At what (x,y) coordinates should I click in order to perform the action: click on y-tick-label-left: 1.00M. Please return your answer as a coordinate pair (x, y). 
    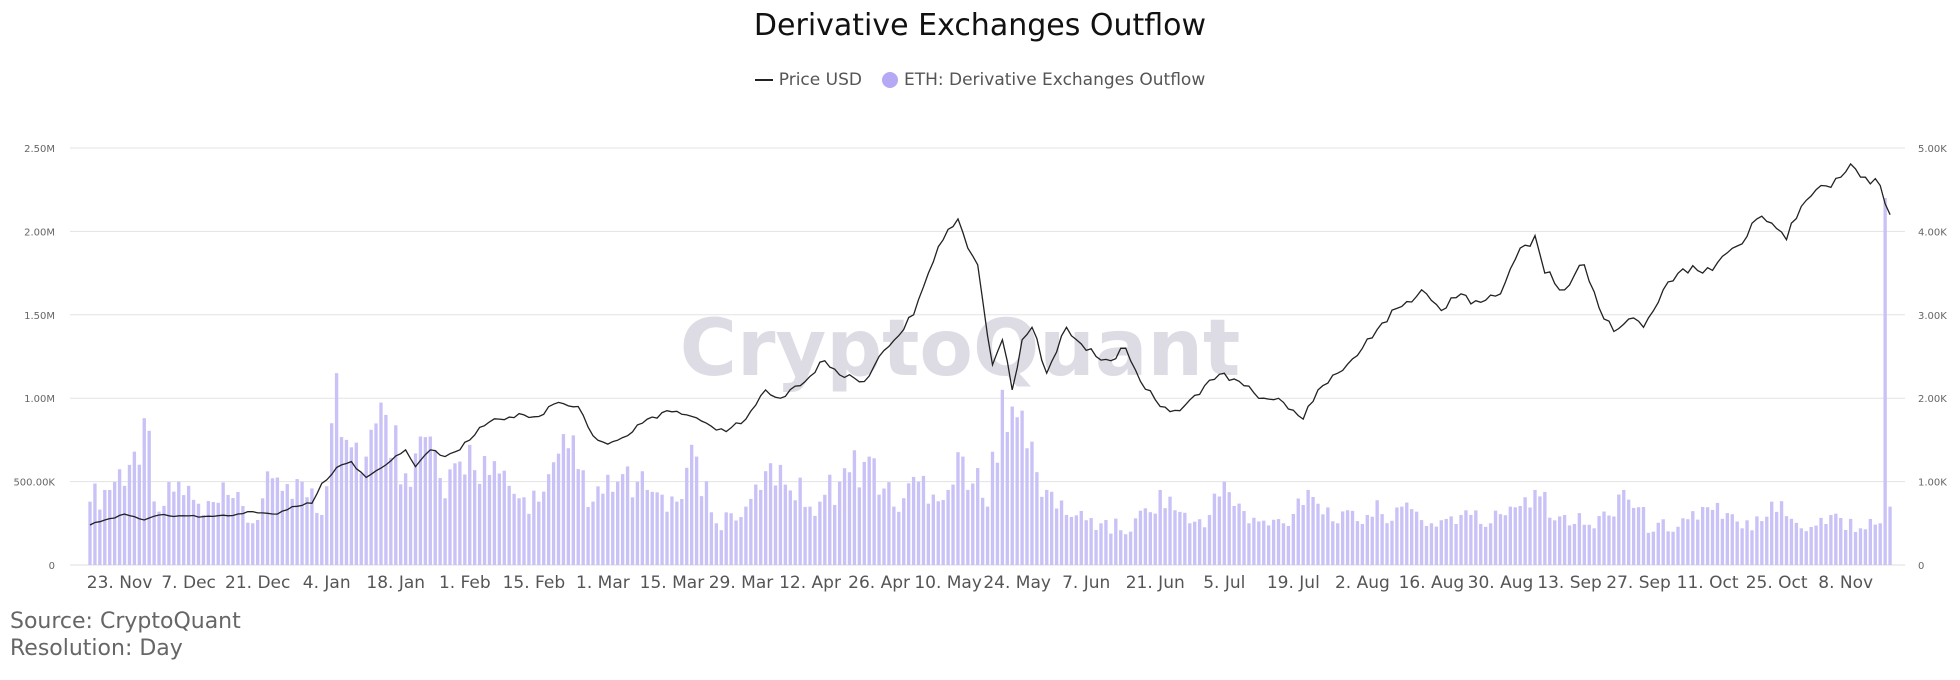
    Looking at the image, I should click on (39, 399).